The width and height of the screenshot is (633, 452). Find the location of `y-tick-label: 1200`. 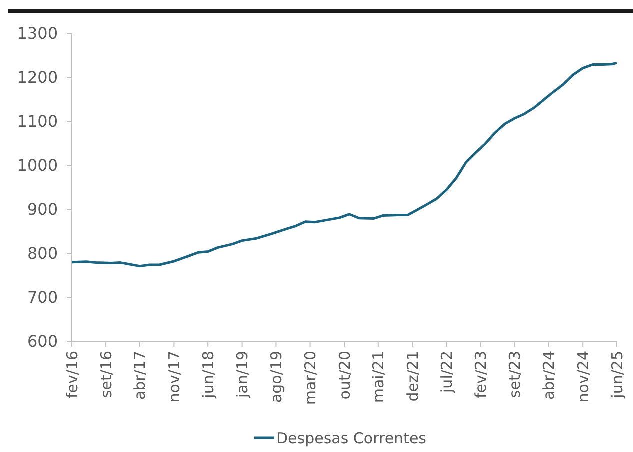

y-tick-label: 1200 is located at coordinates (37, 78).